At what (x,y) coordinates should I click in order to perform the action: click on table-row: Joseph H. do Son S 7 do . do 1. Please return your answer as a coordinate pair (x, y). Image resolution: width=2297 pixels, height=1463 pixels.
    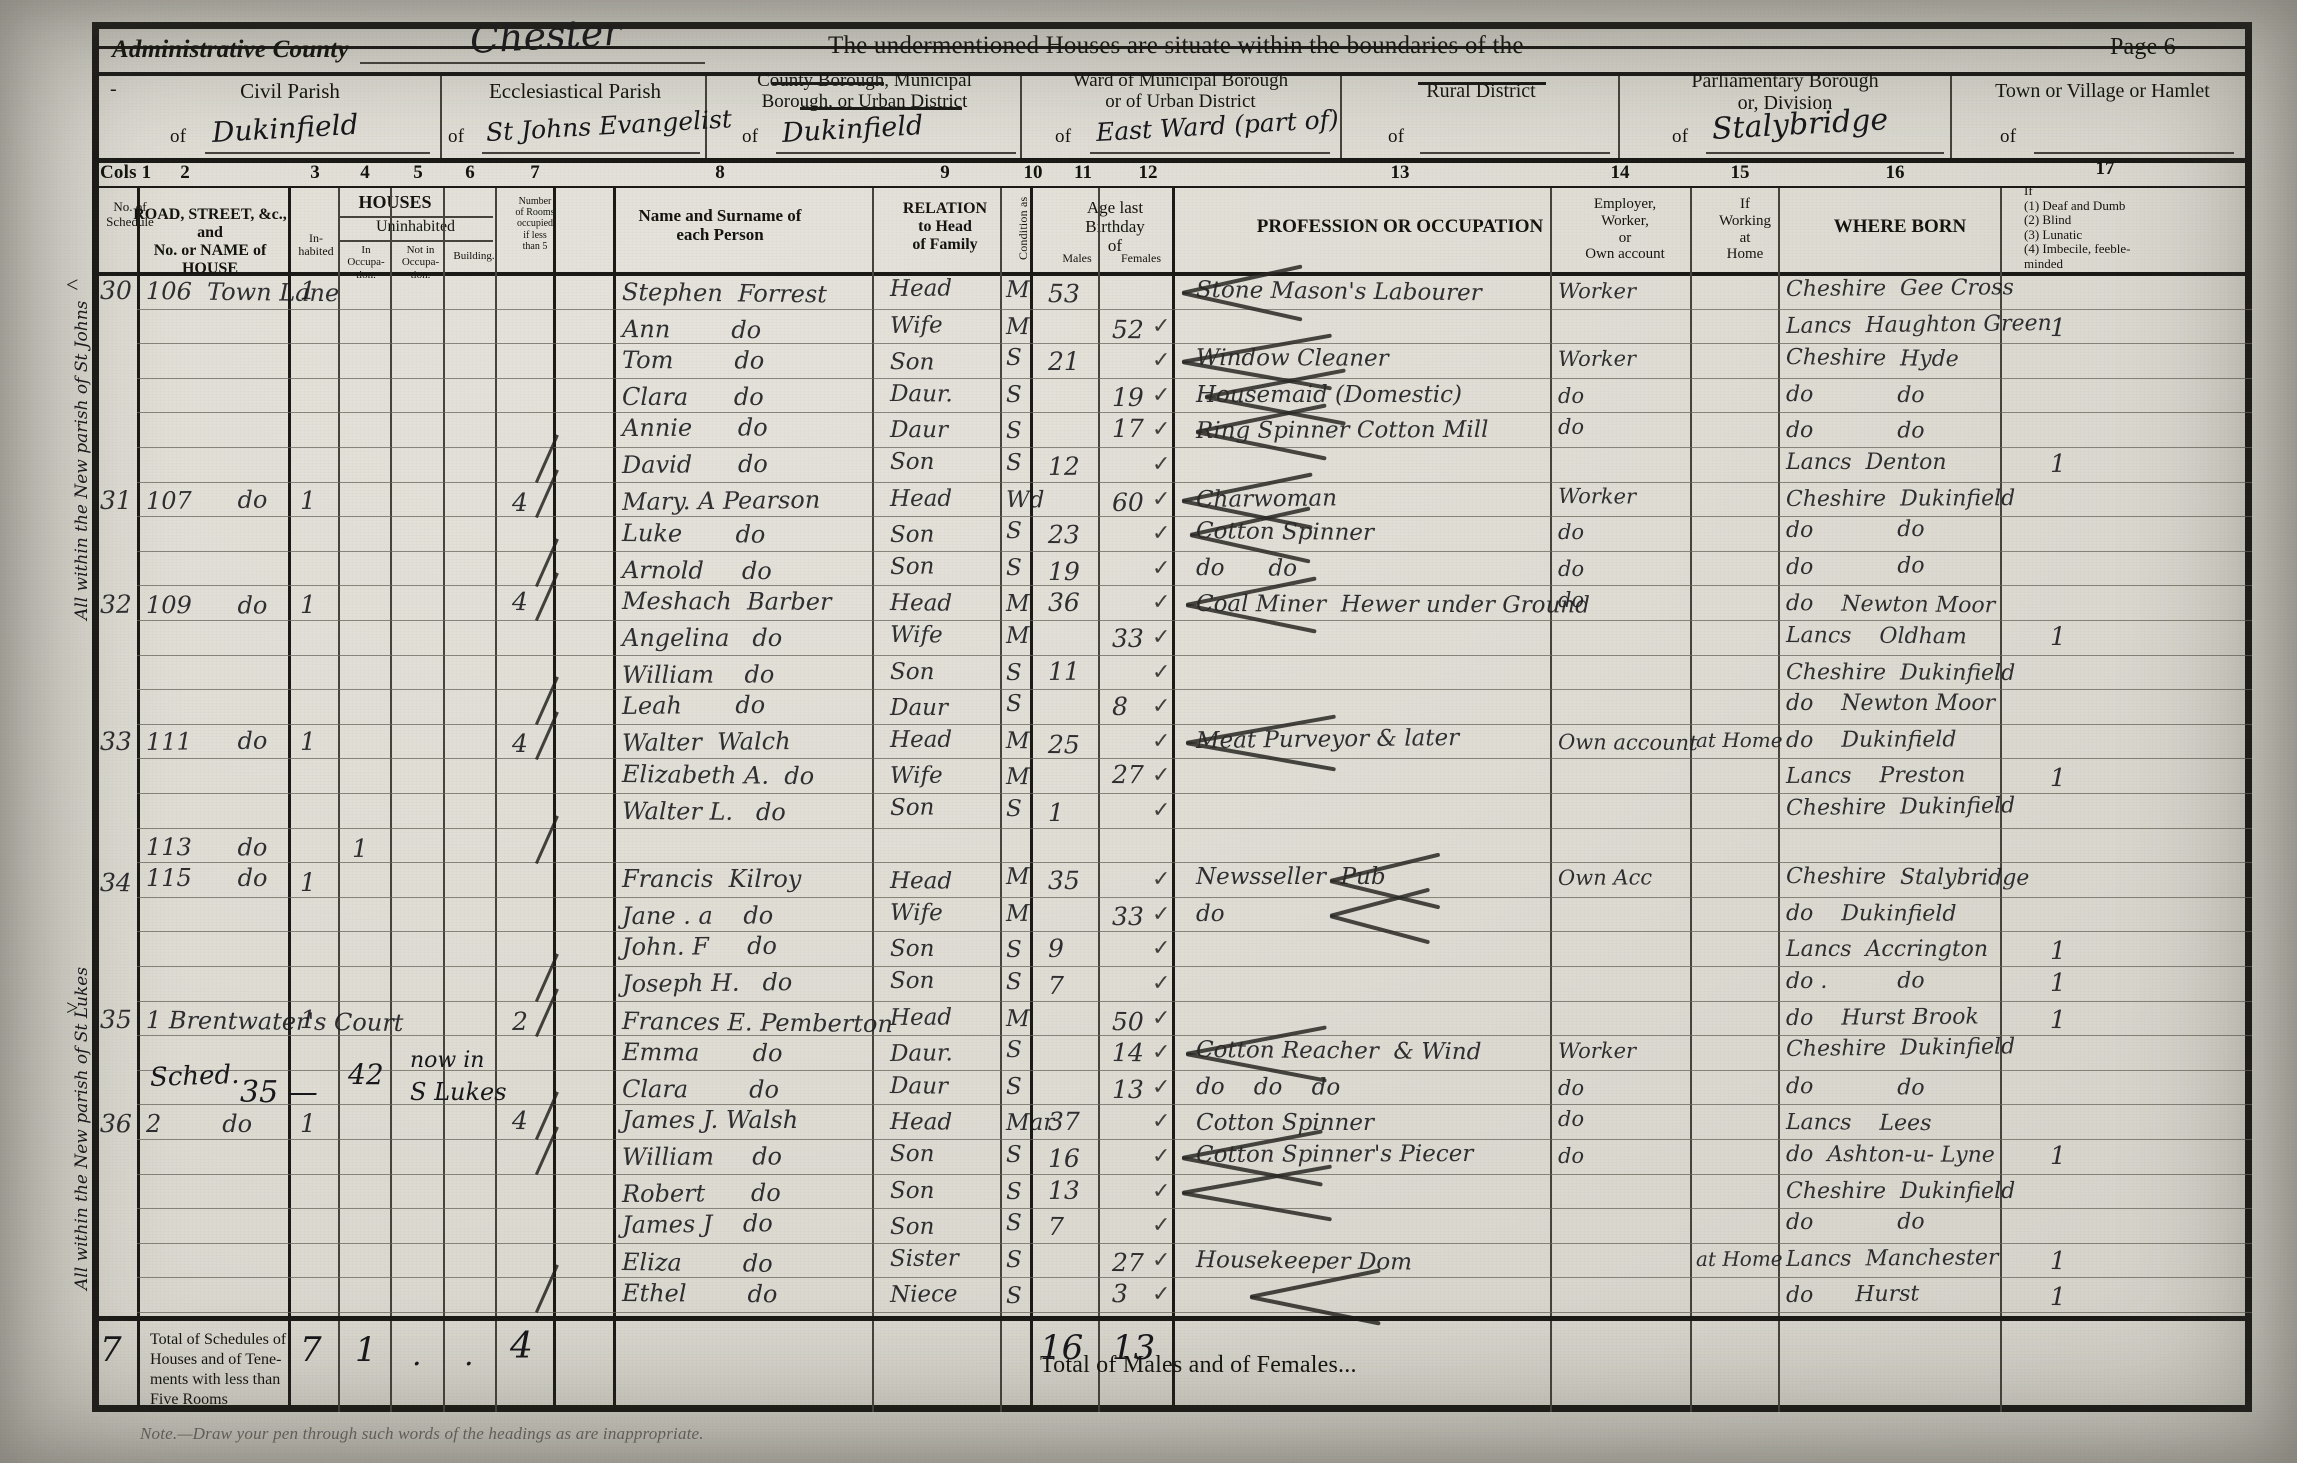
    Looking at the image, I should click on (1172, 985).